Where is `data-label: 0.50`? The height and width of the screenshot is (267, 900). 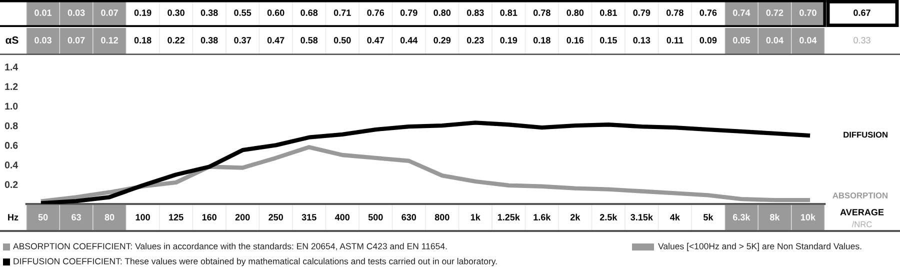 data-label: 0.50 is located at coordinates (342, 40).